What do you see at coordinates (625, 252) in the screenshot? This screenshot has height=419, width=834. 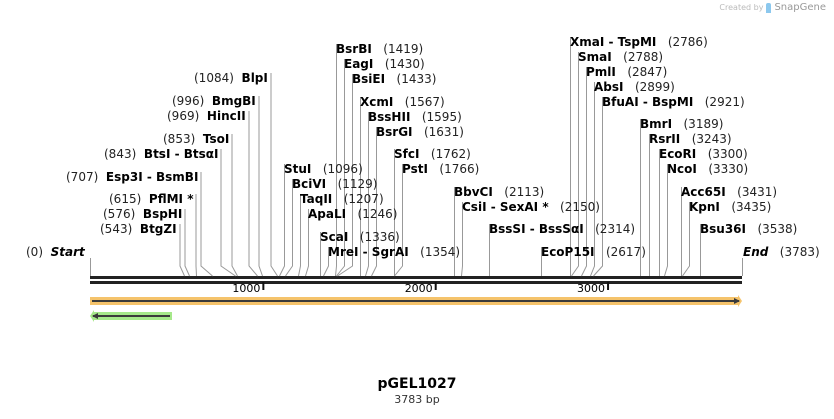 I see `site-position: (2617)` at bounding box center [625, 252].